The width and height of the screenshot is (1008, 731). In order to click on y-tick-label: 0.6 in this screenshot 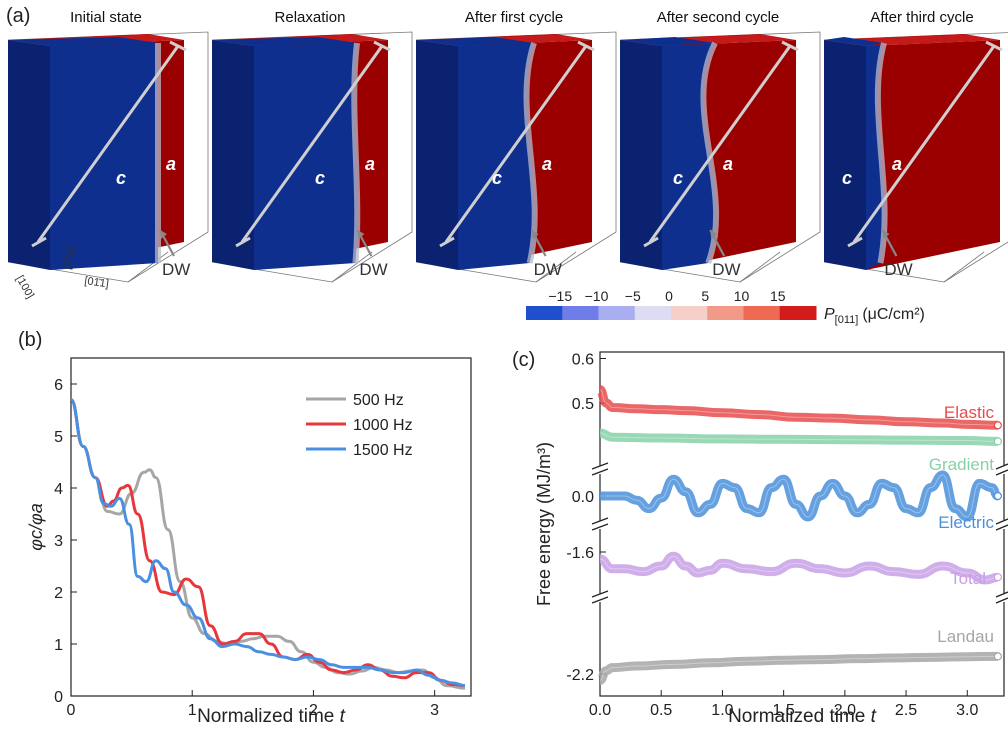, I will do `click(583, 360)`.